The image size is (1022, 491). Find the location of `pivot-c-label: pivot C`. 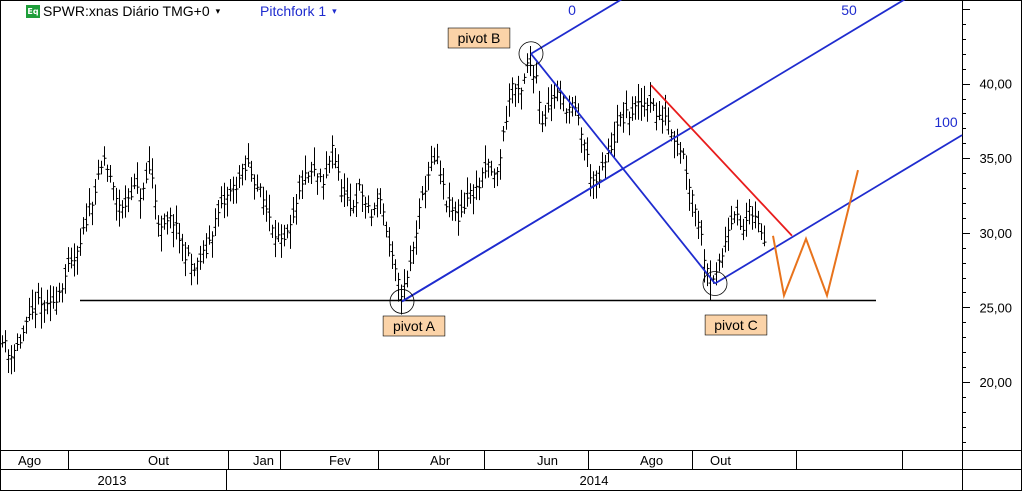

pivot-c-label: pivot C is located at coordinates (736, 325).